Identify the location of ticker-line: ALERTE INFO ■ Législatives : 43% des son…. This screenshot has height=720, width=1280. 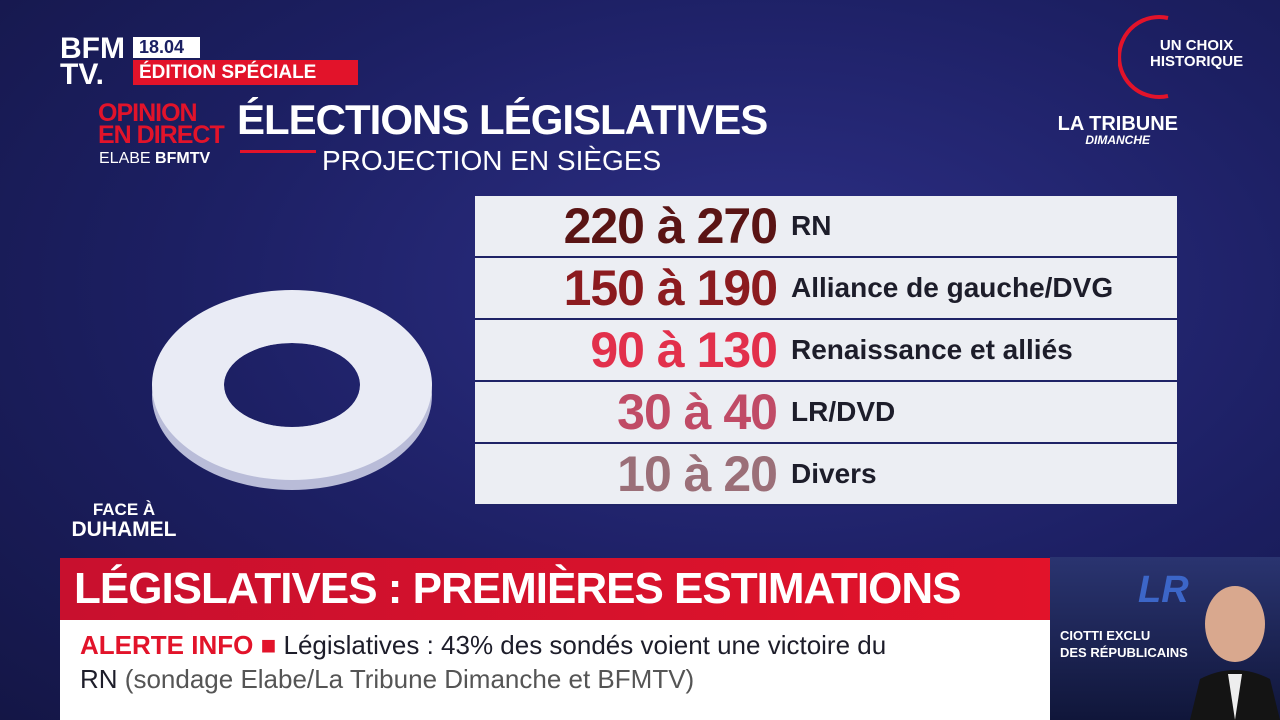
(483, 645).